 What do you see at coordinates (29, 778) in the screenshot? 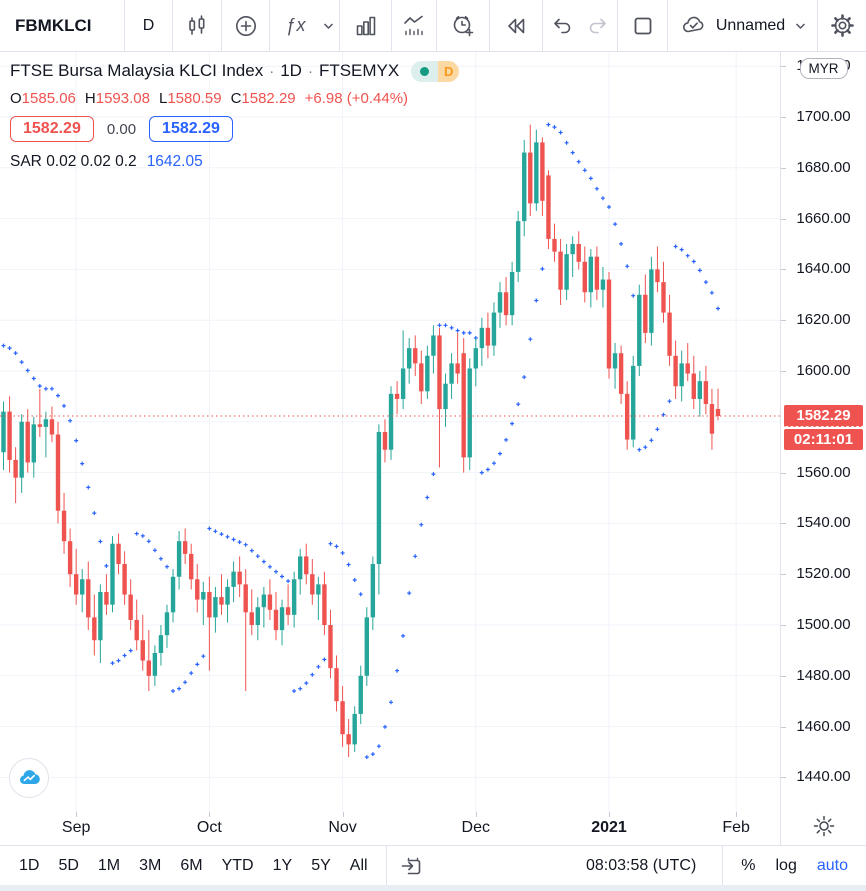
I see `tradingview-logo-button` at bounding box center [29, 778].